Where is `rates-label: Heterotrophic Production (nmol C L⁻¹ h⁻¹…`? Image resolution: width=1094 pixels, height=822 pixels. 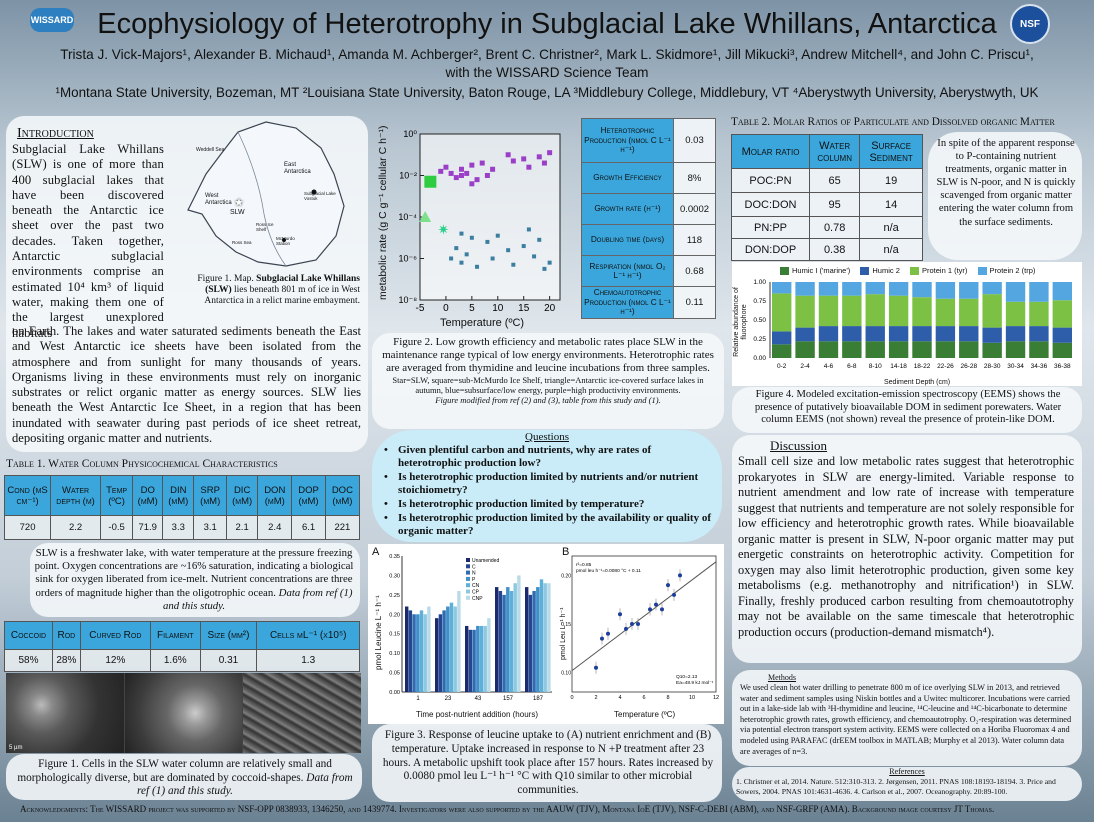
rates-label: Heterotrophic Production (nmol C L⁻¹ h⁻¹… is located at coordinates (627, 140).